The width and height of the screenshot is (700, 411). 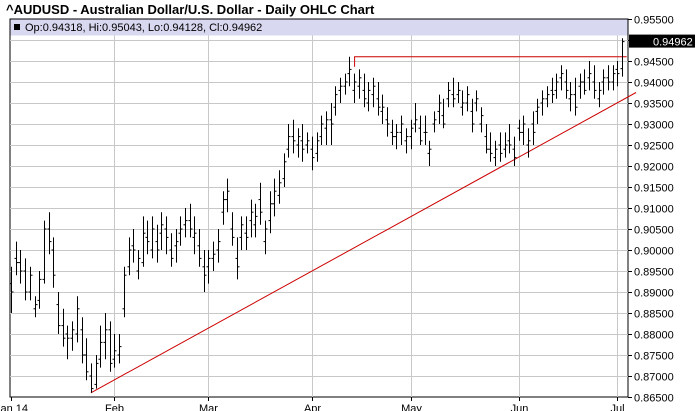 I want to click on info-marker, so click(x=17, y=27).